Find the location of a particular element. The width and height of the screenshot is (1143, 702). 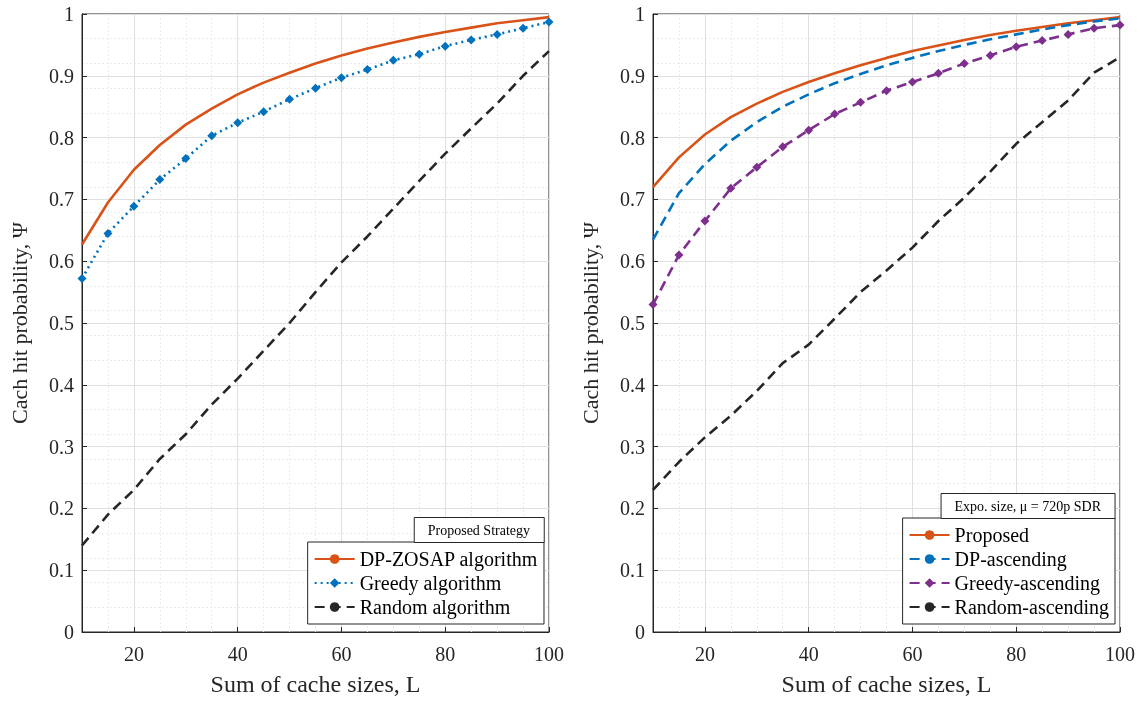

legend-title: Proposed Strategy is located at coordinates (478, 530).